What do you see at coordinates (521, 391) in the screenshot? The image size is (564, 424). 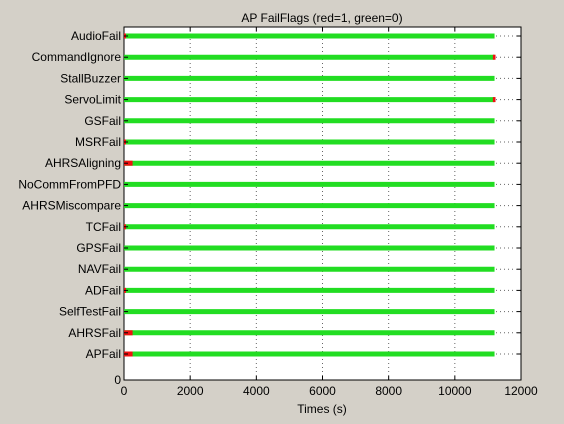 I see `x-tick-label: 12000` at bounding box center [521, 391].